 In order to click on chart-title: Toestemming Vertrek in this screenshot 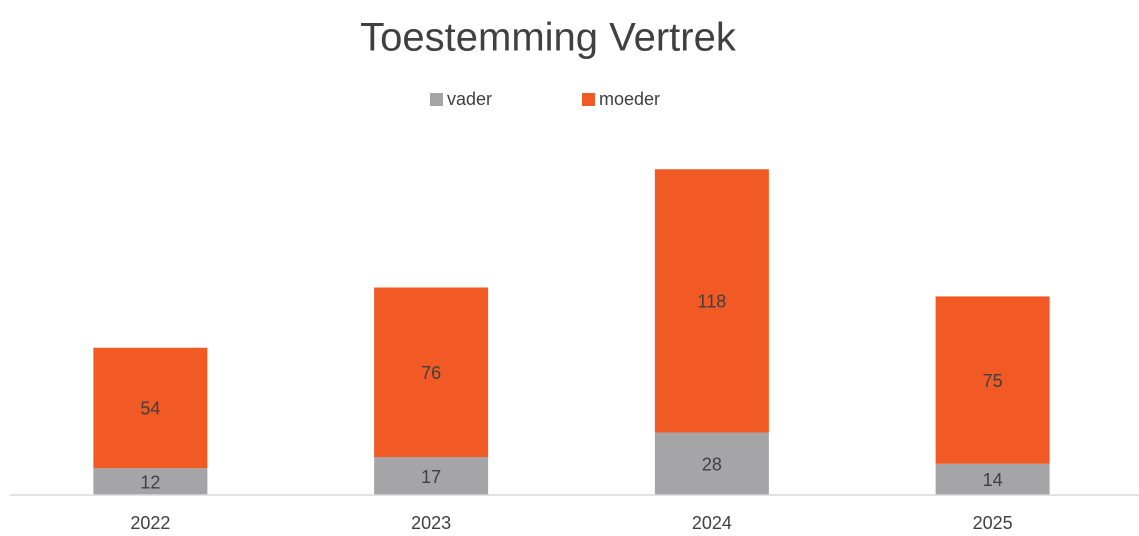, I will do `click(548, 38)`.